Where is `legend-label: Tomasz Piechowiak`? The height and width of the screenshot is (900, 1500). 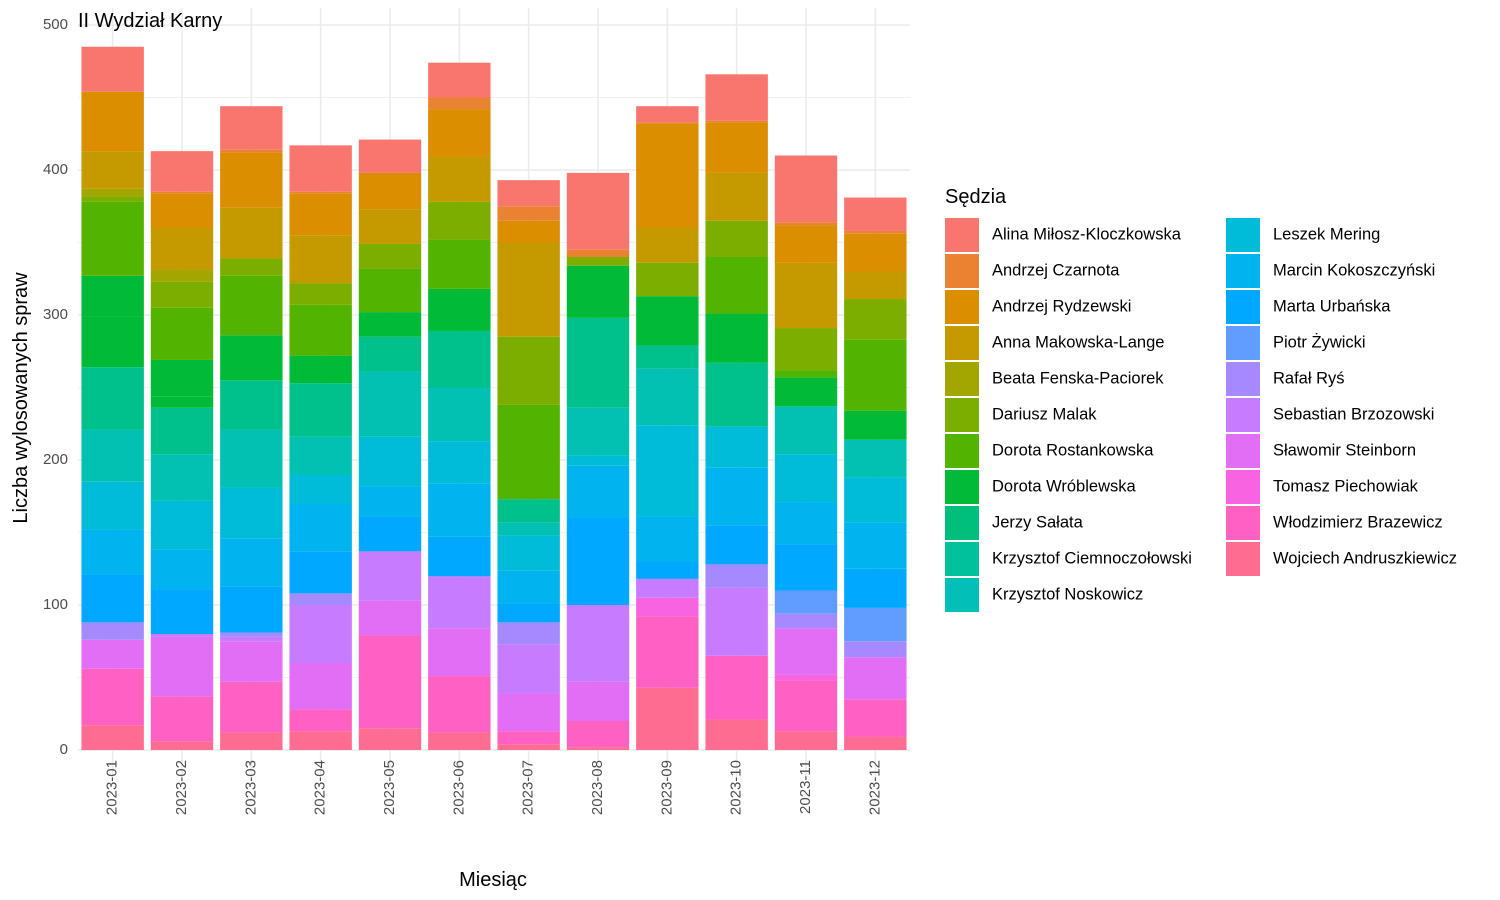
legend-label: Tomasz Piechowiak is located at coordinates (1346, 486).